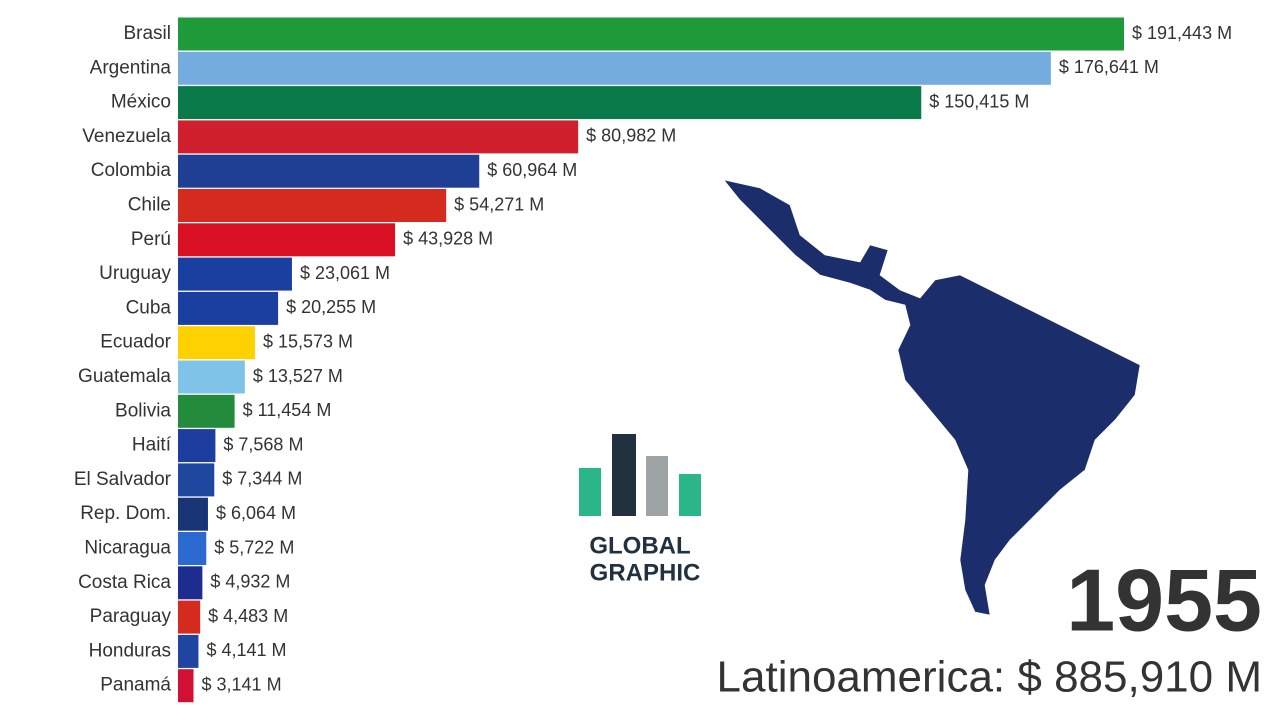 This screenshot has height=720, width=1280. What do you see at coordinates (331, 307) in the screenshot?
I see `value-label: $ 20,255 M` at bounding box center [331, 307].